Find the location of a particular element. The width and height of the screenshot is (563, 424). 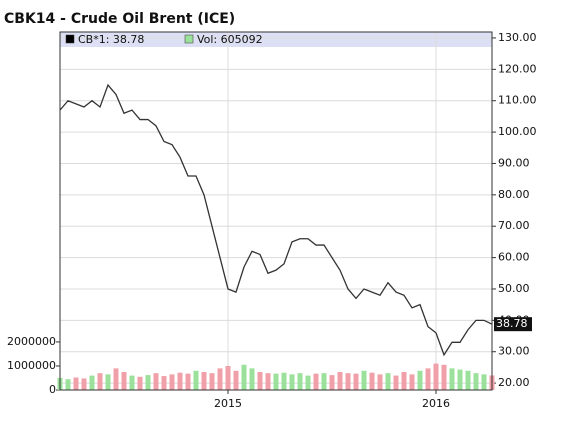

y2-tick-label: 70.00 is located at coordinates (514, 225).